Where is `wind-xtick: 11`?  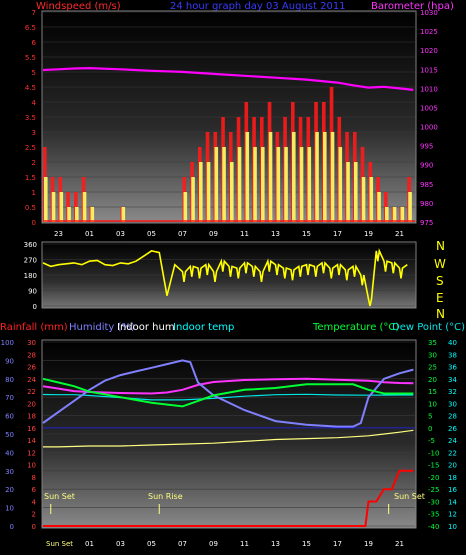 wind-xtick: 11 is located at coordinates (244, 234).